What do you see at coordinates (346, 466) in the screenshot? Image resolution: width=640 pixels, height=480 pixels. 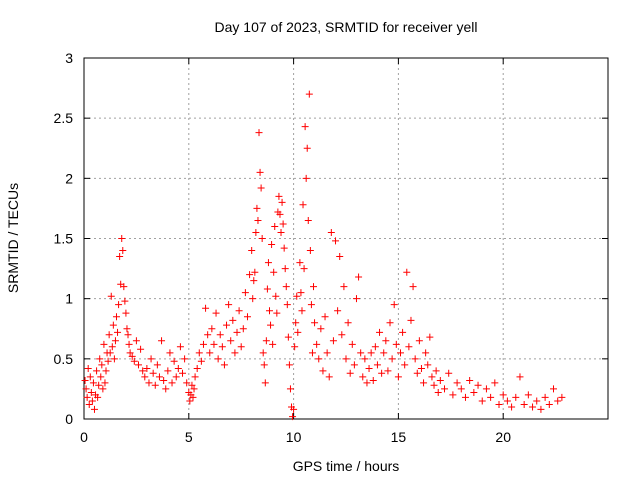 I see `x-axis-label: GPS time / hours` at bounding box center [346, 466].